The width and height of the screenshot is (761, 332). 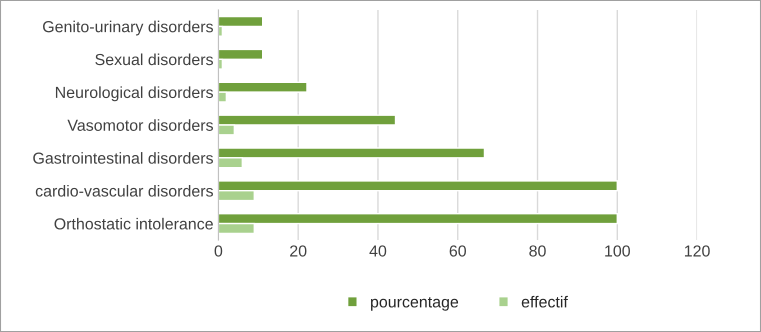 What do you see at coordinates (537, 251) in the screenshot?
I see `x-tick-label: 80` at bounding box center [537, 251].